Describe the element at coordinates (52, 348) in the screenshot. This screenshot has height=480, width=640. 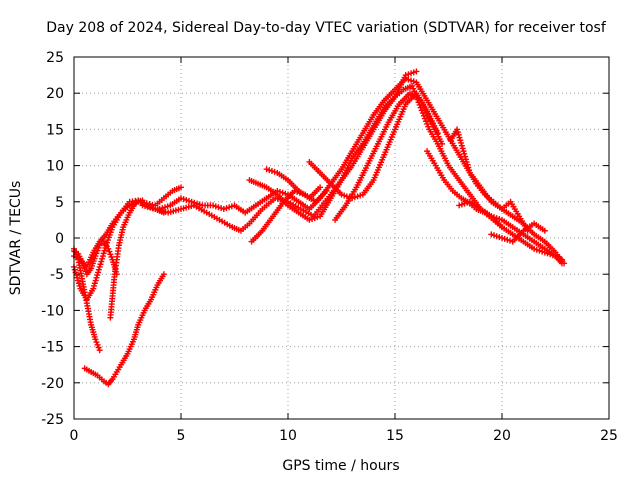
I see `y-tick-label: -15` at that location.